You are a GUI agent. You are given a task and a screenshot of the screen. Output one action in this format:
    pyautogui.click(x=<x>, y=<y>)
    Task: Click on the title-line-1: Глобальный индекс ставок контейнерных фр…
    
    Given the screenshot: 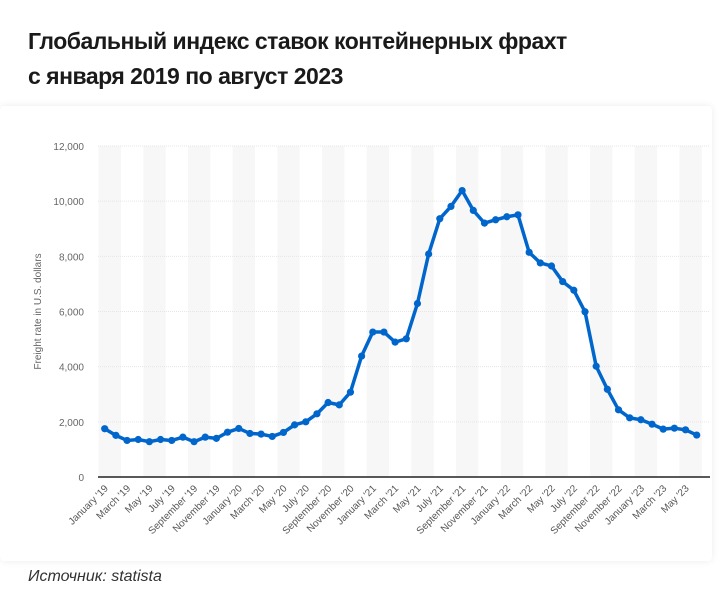 What is the action you would take?
    pyautogui.click(x=297, y=41)
    